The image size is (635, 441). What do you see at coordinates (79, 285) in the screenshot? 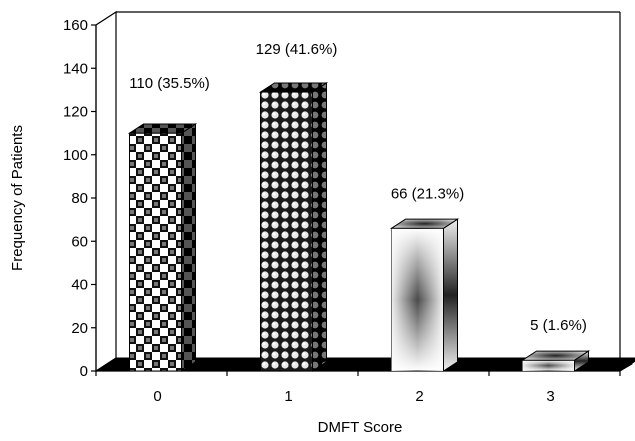
I see `y-tick-label: 40` at bounding box center [79, 285].